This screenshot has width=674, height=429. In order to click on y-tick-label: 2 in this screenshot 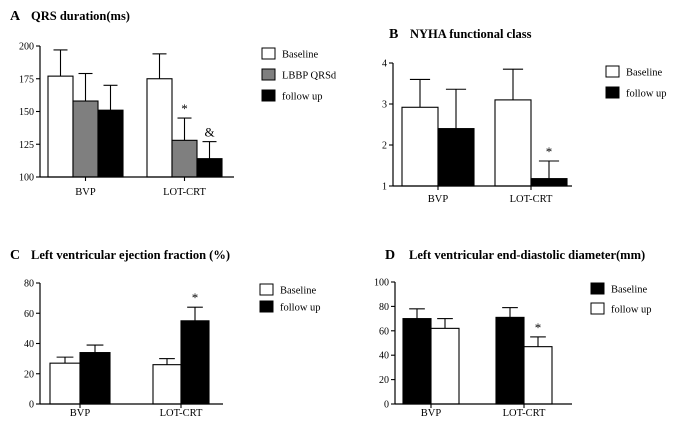, I will do `click(384, 146)`.